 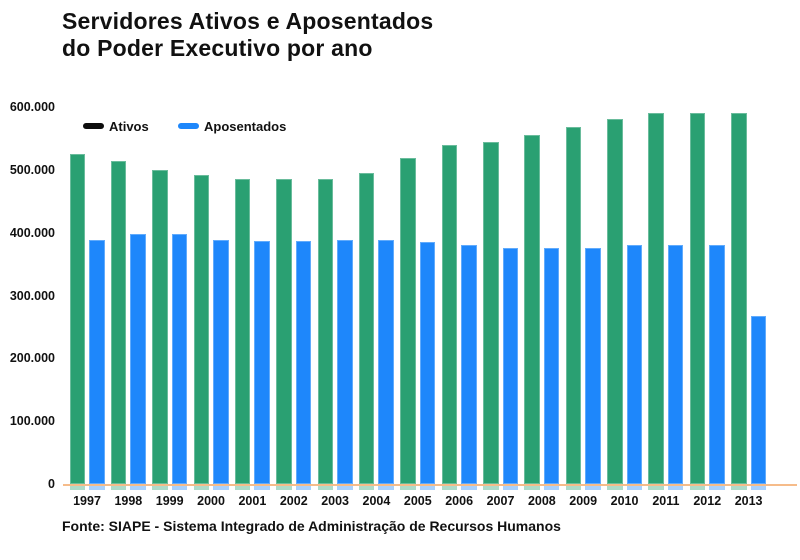 What do you see at coordinates (573, 488) in the screenshot?
I see `bar-stub-ativos-2009` at bounding box center [573, 488].